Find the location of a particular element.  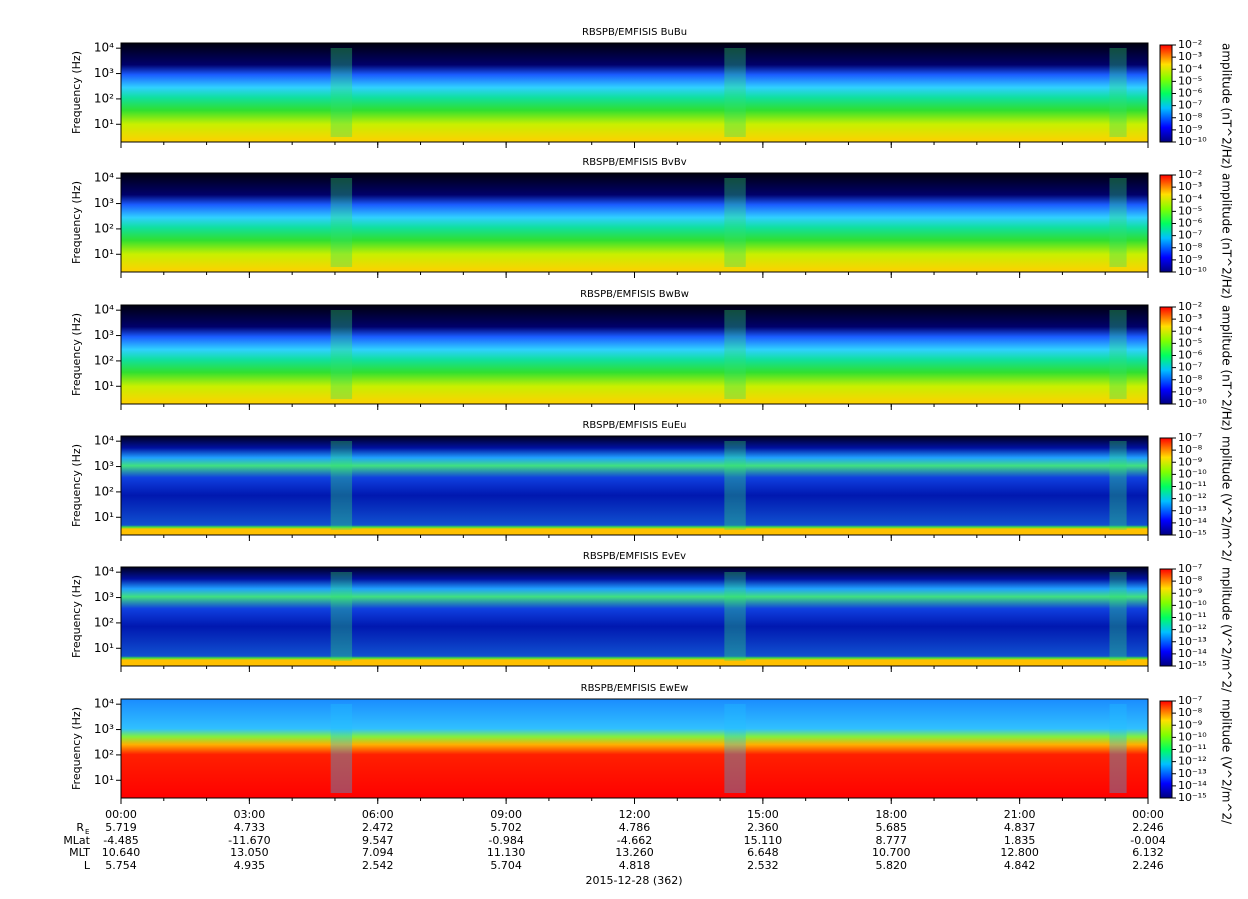

x-tick-label: 15:00 is located at coordinates (763, 814).